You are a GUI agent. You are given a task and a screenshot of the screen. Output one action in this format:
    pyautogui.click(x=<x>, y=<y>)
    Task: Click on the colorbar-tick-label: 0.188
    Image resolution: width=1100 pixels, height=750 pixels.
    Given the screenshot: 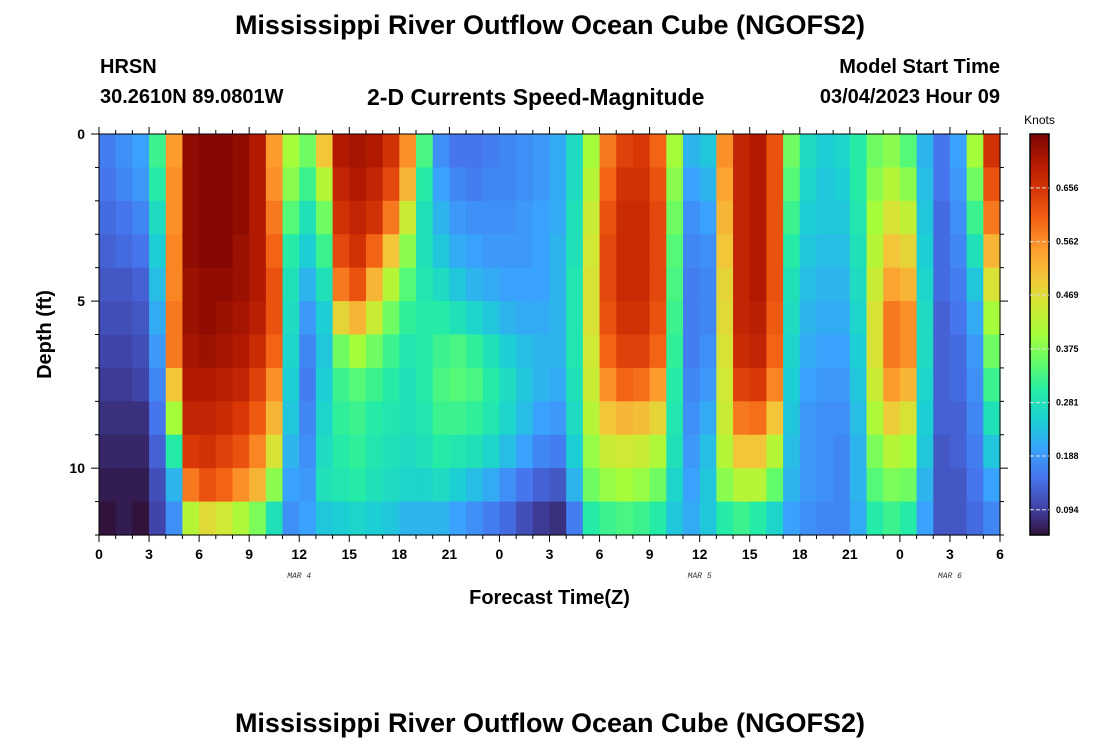 What is the action you would take?
    pyautogui.click(x=1067, y=456)
    